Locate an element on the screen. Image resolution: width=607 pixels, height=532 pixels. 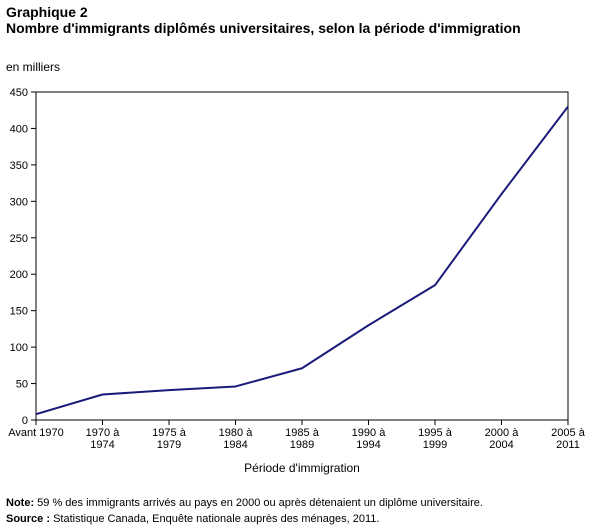
y-tick-label: 300 is located at coordinates (19, 202).